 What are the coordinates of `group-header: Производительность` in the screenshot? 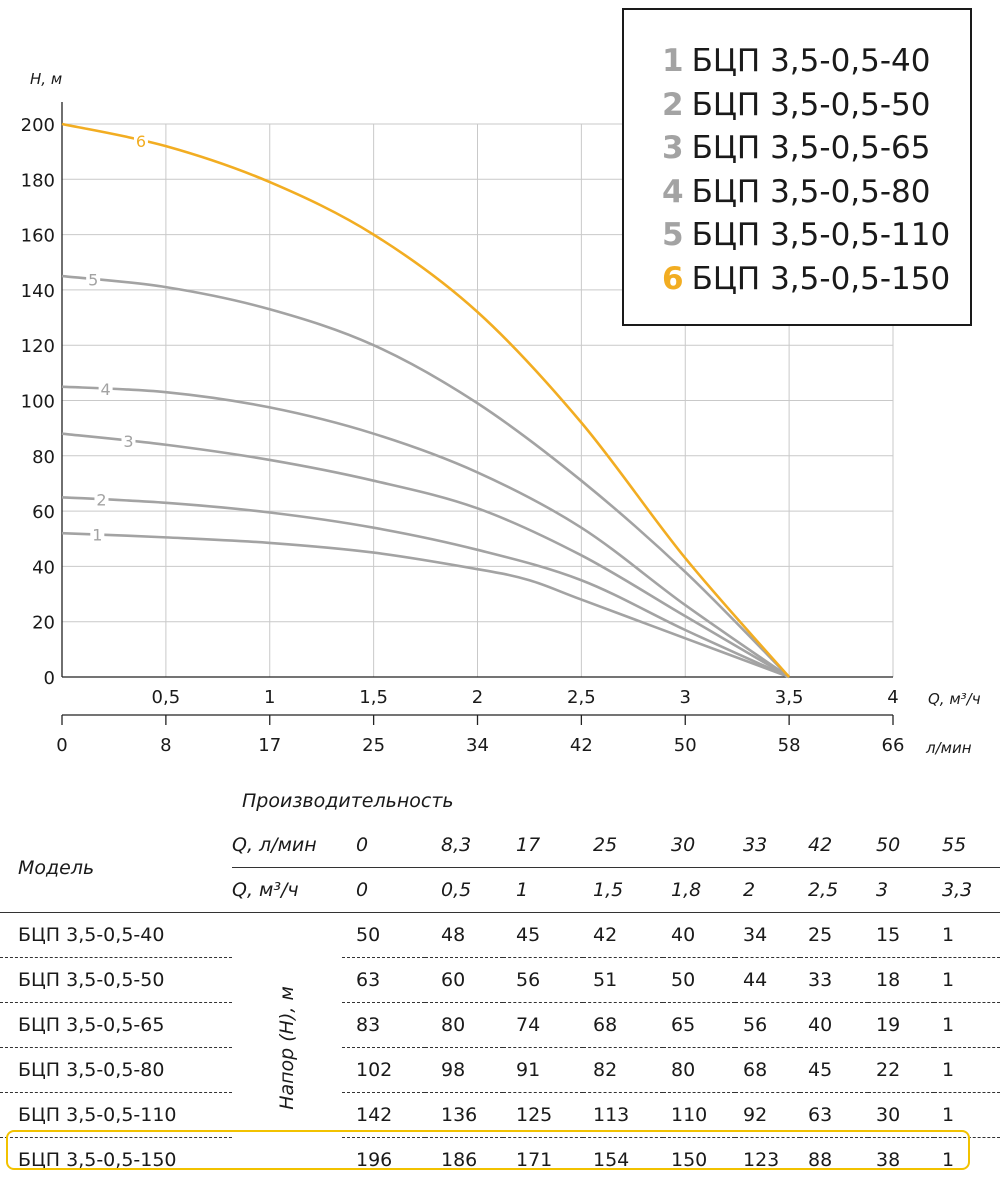 It's located at (616, 801).